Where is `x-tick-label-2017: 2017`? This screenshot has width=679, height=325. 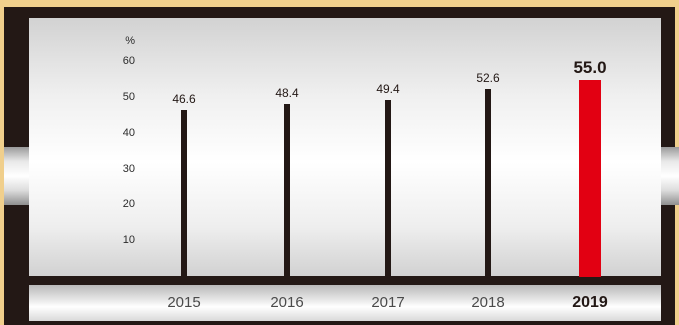 x-tick-label-2017: 2017 is located at coordinates (388, 302).